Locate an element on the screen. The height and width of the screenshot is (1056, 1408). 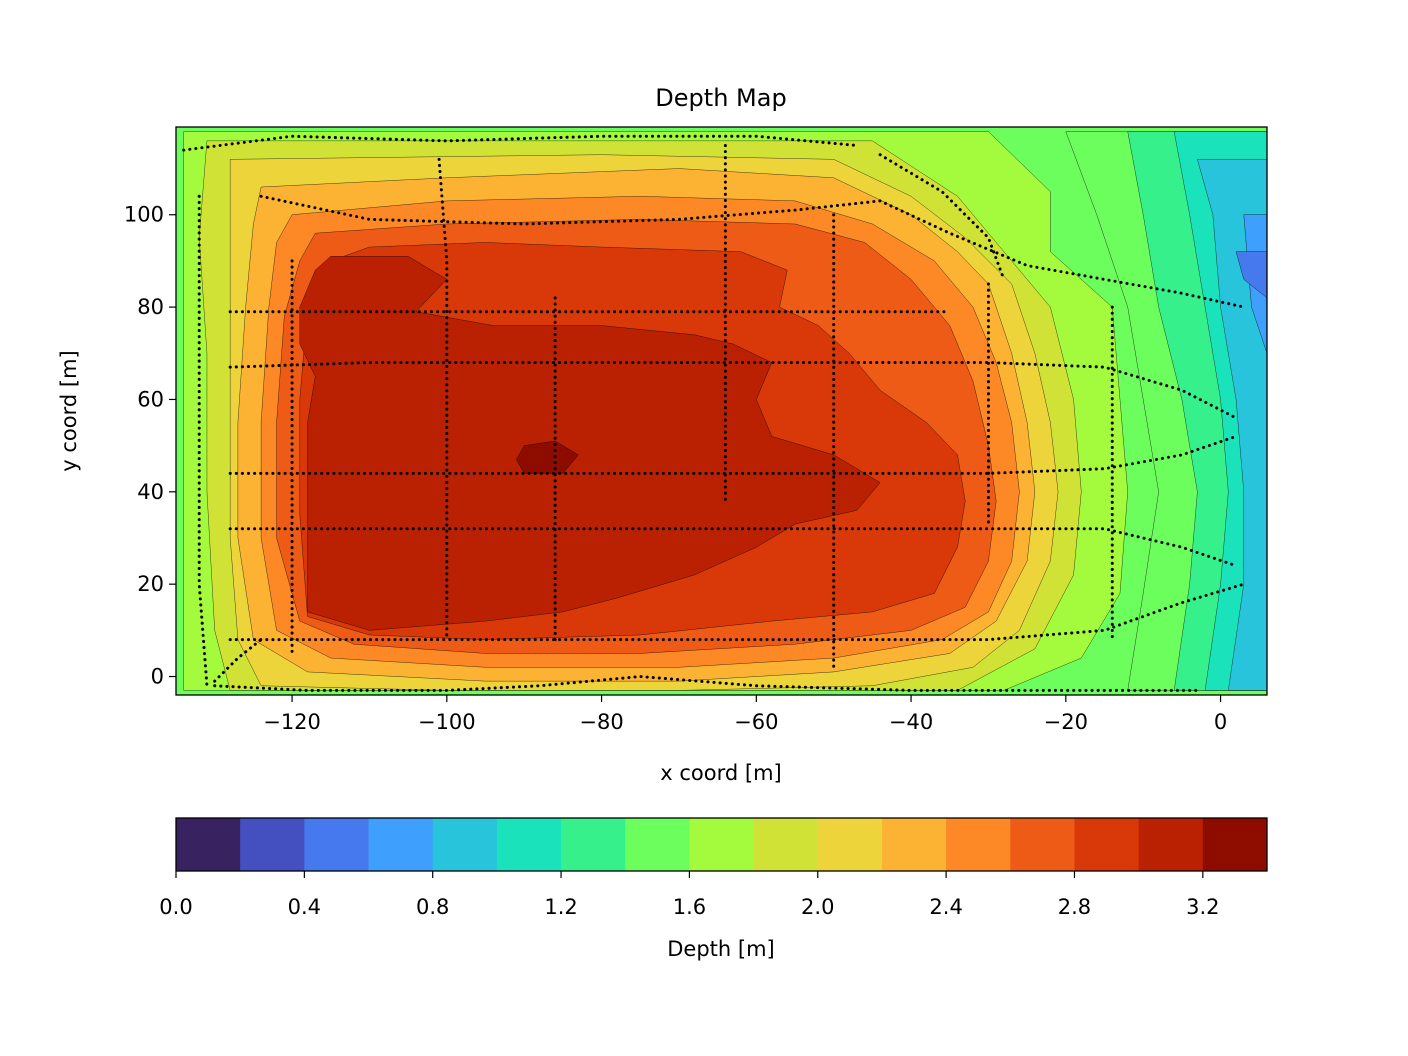
colorbar-frame is located at coordinates (721, 844).